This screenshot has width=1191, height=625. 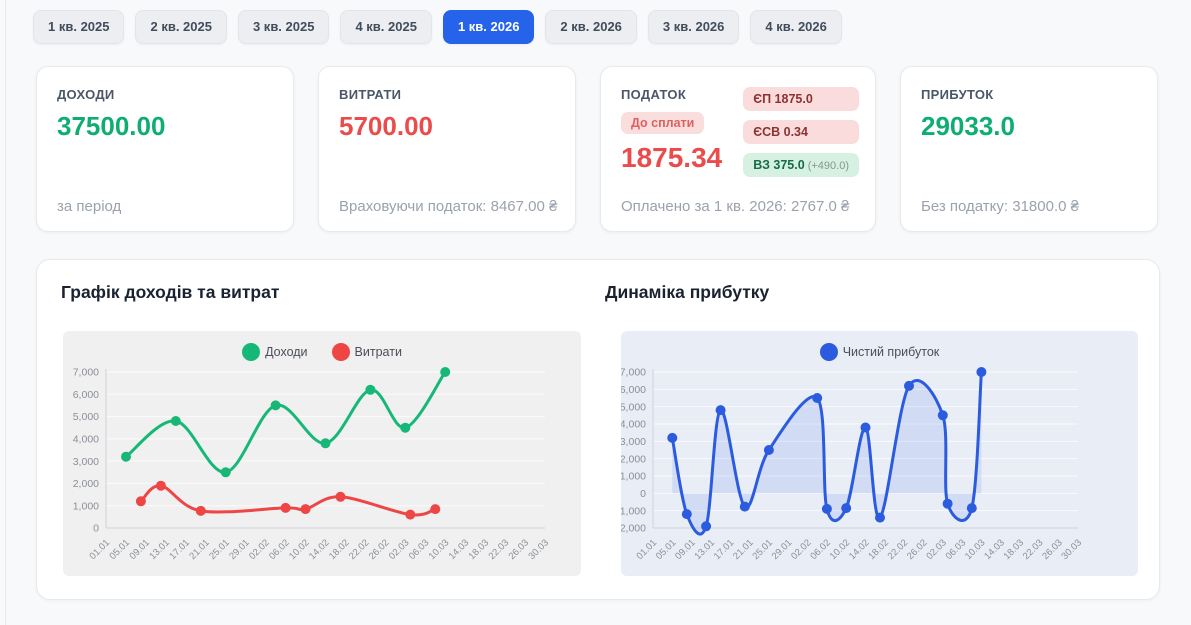 I want to click on expenses-card-value: 5700.00, so click(x=386, y=126).